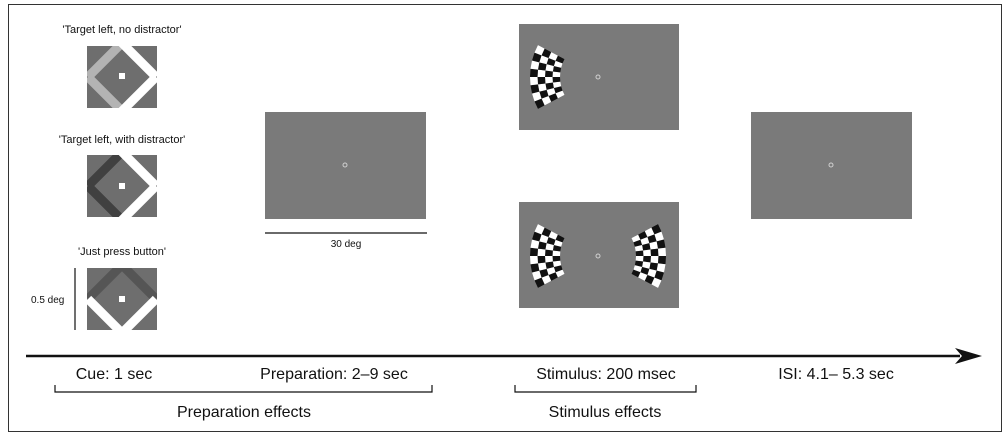 The width and height of the screenshot is (1005, 435). What do you see at coordinates (114, 374) in the screenshot?
I see `phase-cue: Cue: 1 sec` at bounding box center [114, 374].